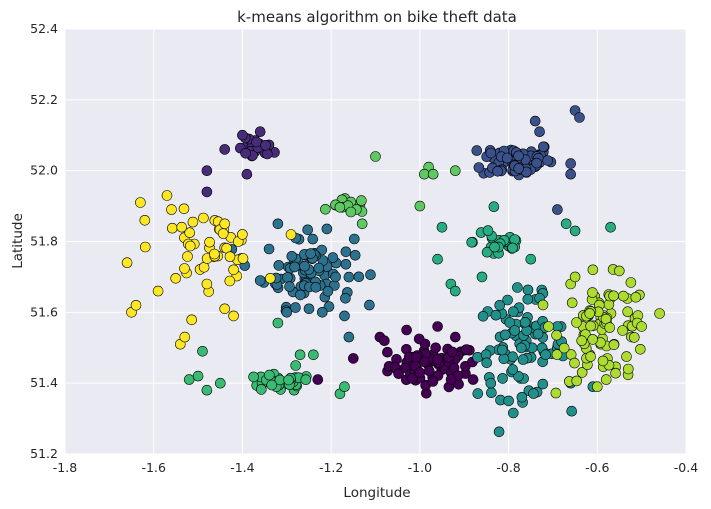  Describe the element at coordinates (242, 467) in the screenshot. I see `x-tick-label: -1.4` at that location.